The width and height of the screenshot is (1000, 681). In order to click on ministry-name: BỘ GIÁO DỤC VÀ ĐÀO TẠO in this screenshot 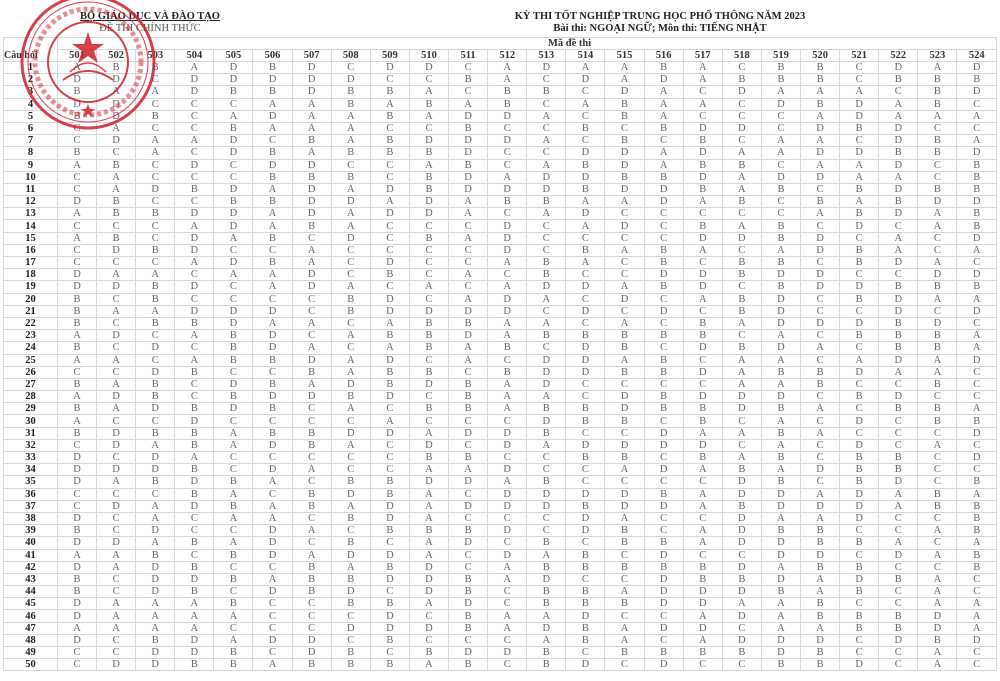, I will do `click(150, 16)`.